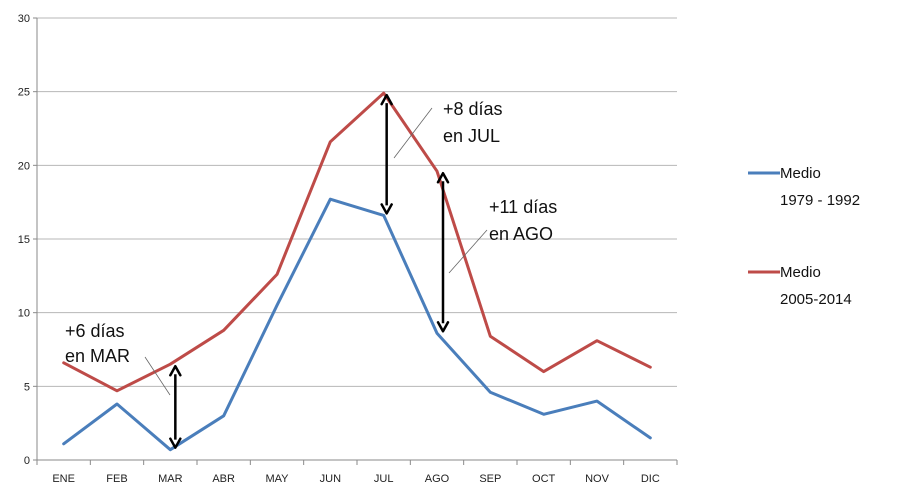  What do you see at coordinates (437, 479) in the screenshot?
I see `x-tick-label-ago: AGO` at bounding box center [437, 479].